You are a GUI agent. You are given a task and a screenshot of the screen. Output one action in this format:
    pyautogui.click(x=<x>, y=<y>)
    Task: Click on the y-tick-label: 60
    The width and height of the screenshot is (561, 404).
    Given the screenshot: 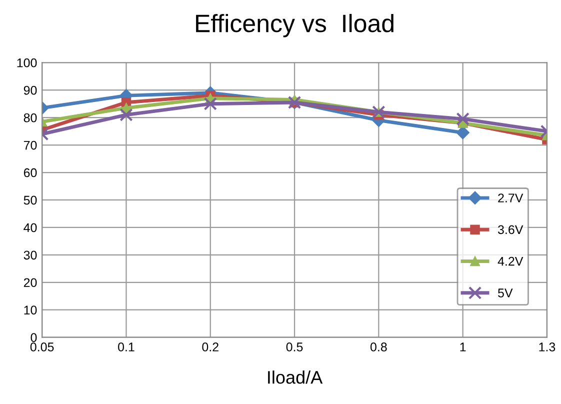 What is the action you would take?
    pyautogui.click(x=30, y=173)
    